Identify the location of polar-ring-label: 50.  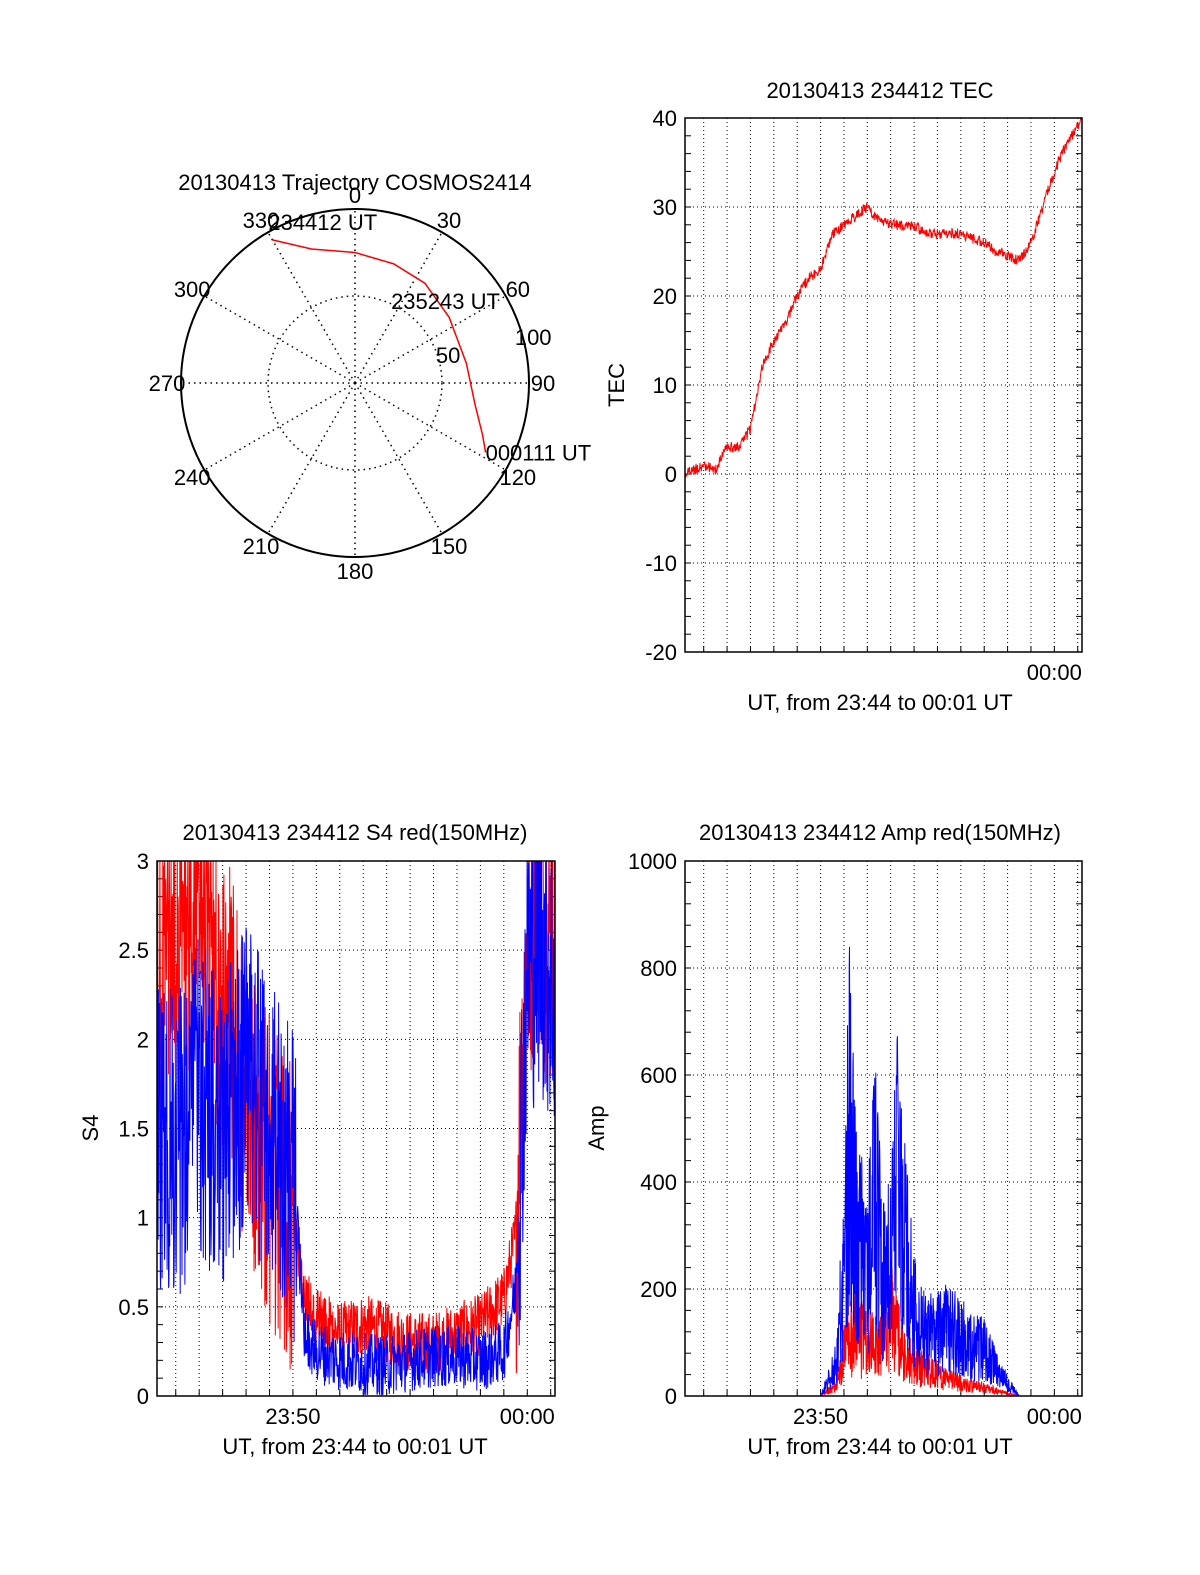
(448, 355).